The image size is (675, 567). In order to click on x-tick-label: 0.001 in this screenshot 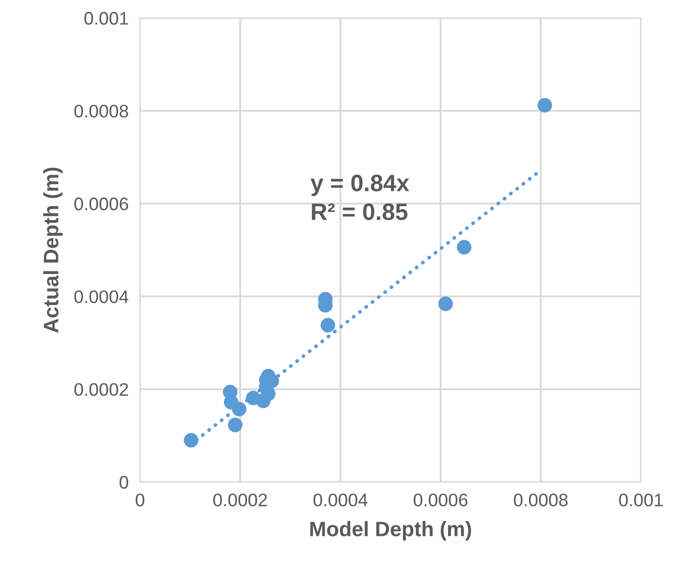, I will do `click(641, 500)`.